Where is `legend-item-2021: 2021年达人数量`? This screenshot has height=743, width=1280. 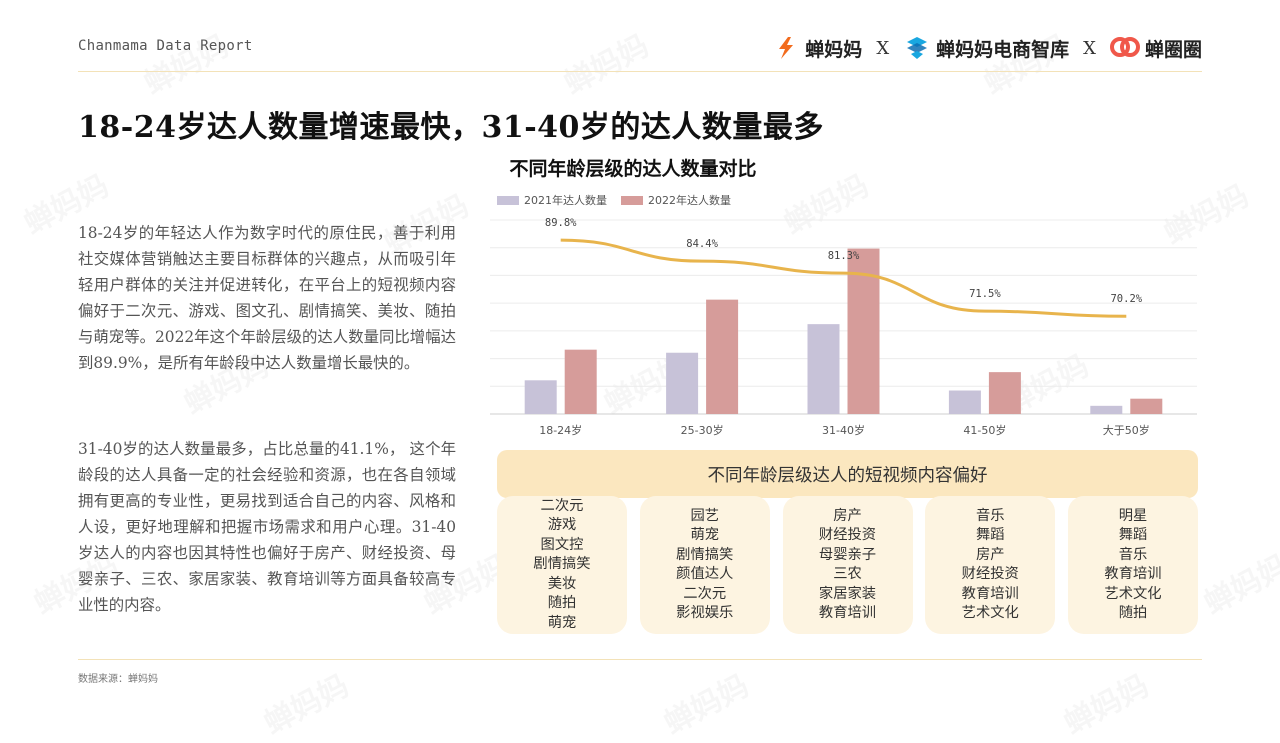
legend-item-2021: 2021年达人数量 is located at coordinates (552, 200).